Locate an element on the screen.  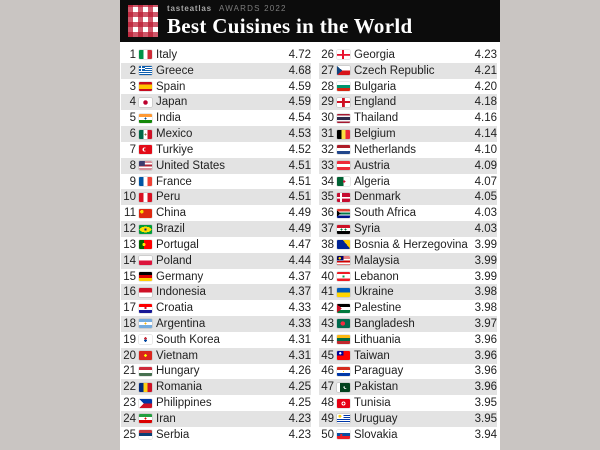
country-name: Peru is located at coordinates (168, 197).